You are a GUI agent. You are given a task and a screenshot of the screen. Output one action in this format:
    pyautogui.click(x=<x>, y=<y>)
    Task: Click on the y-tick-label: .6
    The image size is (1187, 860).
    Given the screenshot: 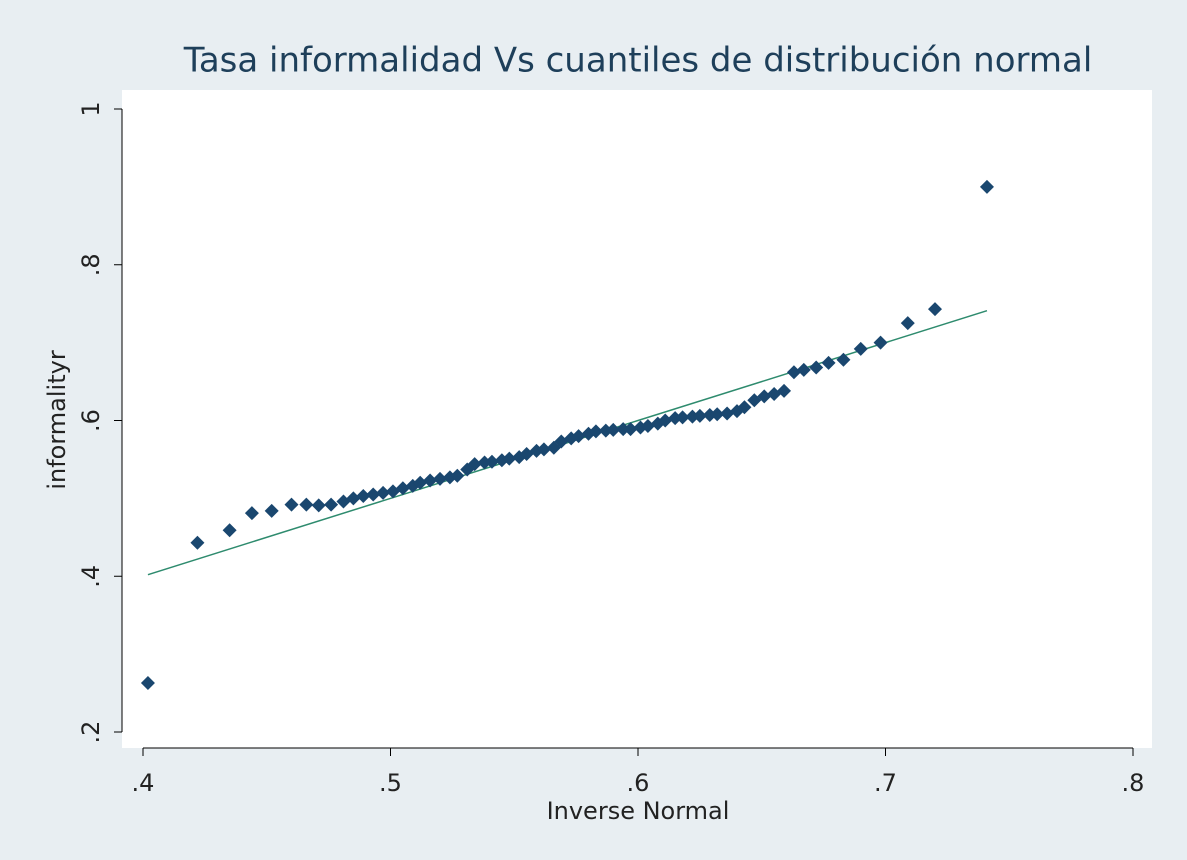 What is the action you would take?
    pyautogui.click(x=91, y=420)
    